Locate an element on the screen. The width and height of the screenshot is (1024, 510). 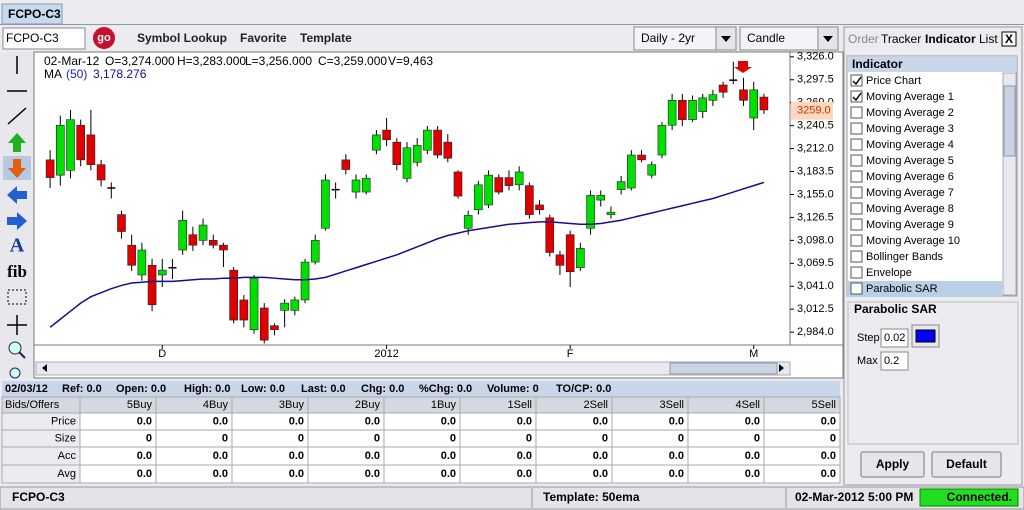
checkmark is located at coordinates (857, 81).